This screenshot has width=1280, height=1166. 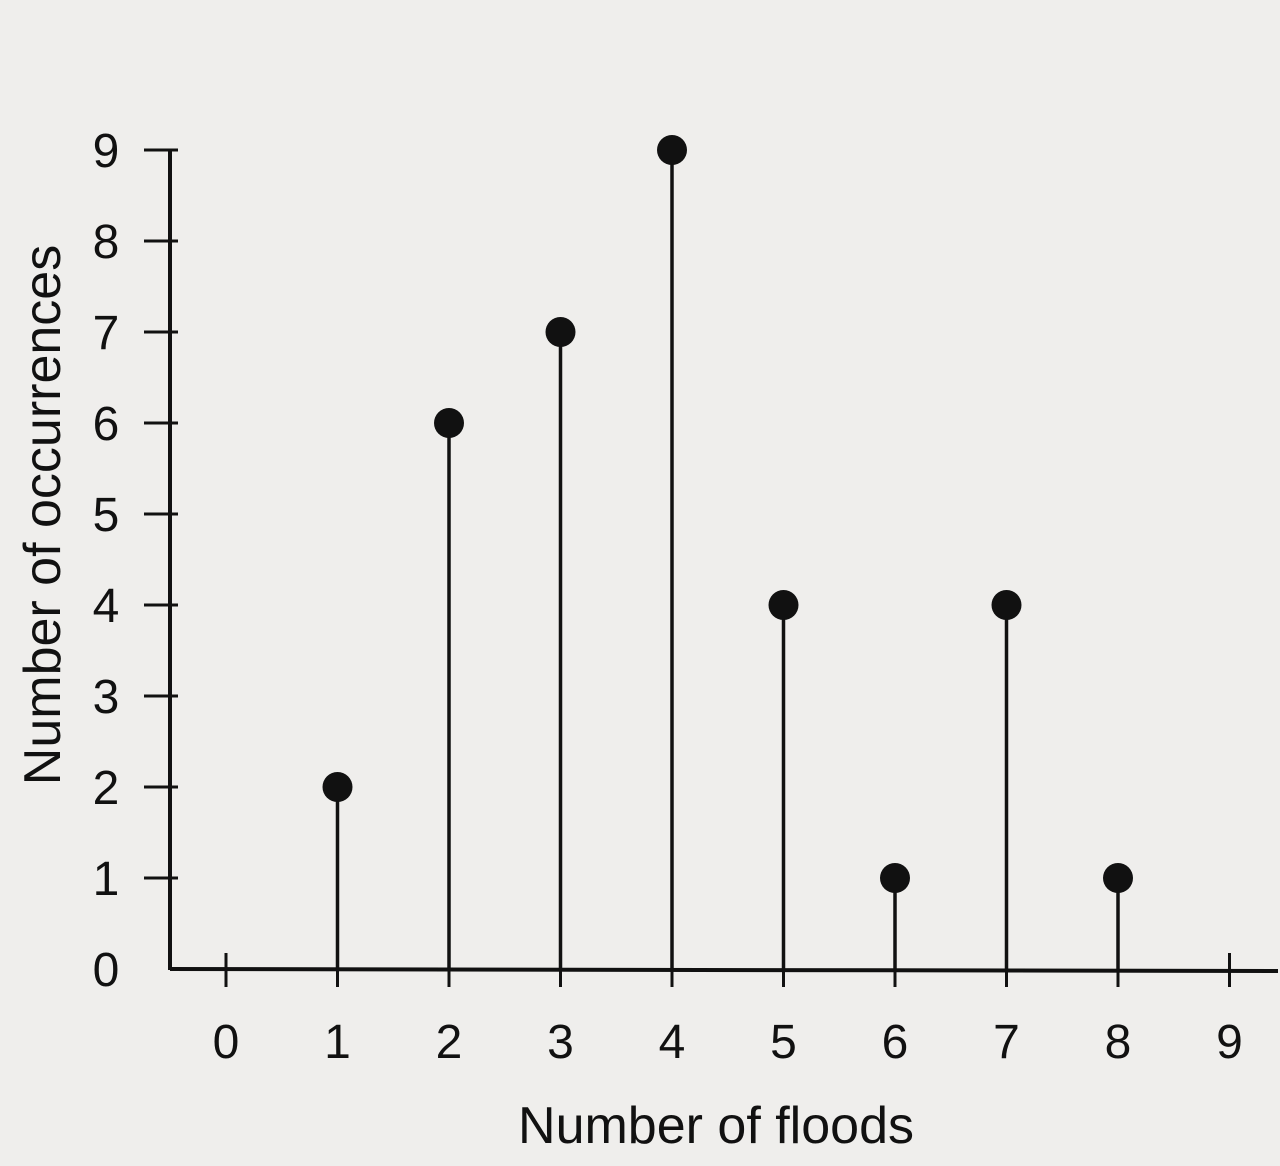 I want to click on x-tick-label: 7, so click(x=1006, y=1042).